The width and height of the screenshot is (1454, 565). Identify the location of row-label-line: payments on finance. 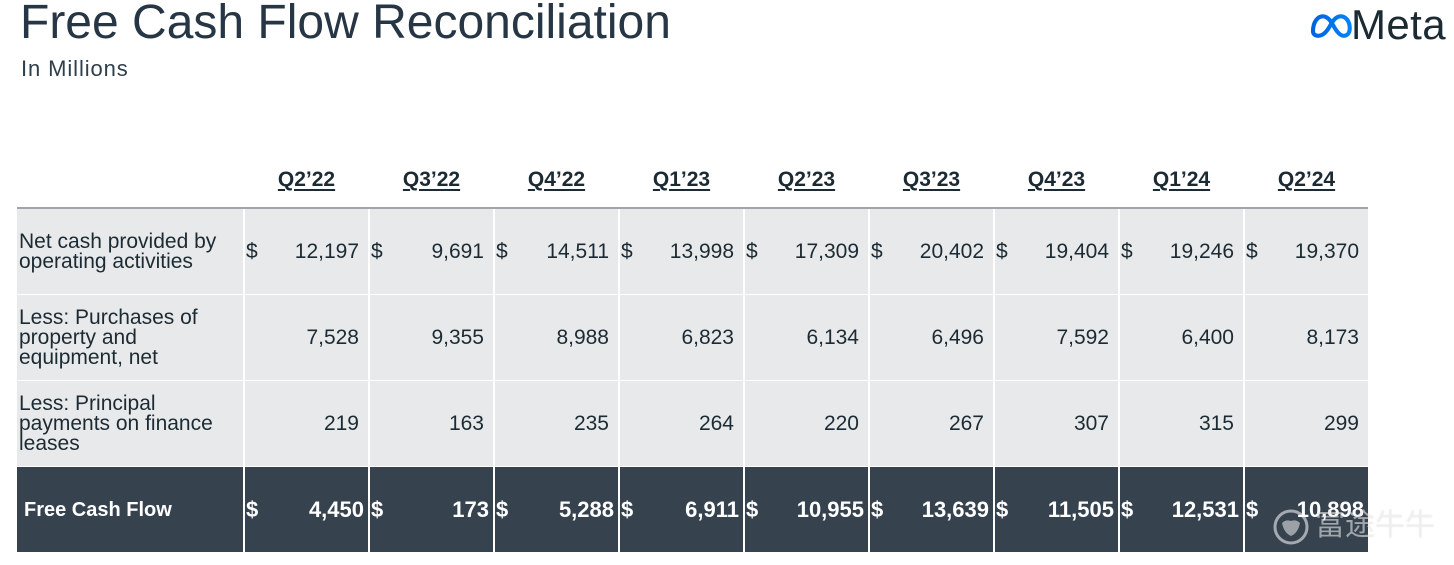
(116, 423).